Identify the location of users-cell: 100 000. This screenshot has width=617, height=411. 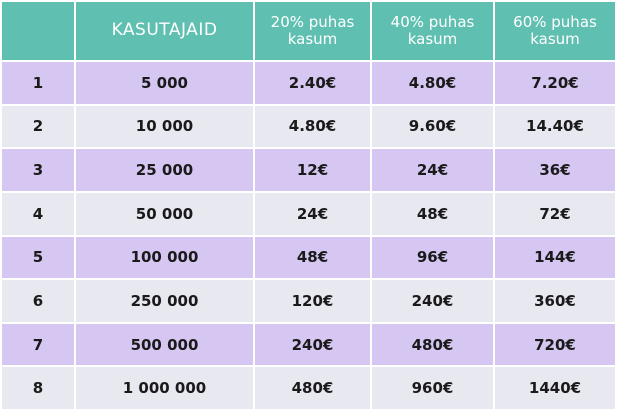
(164, 257).